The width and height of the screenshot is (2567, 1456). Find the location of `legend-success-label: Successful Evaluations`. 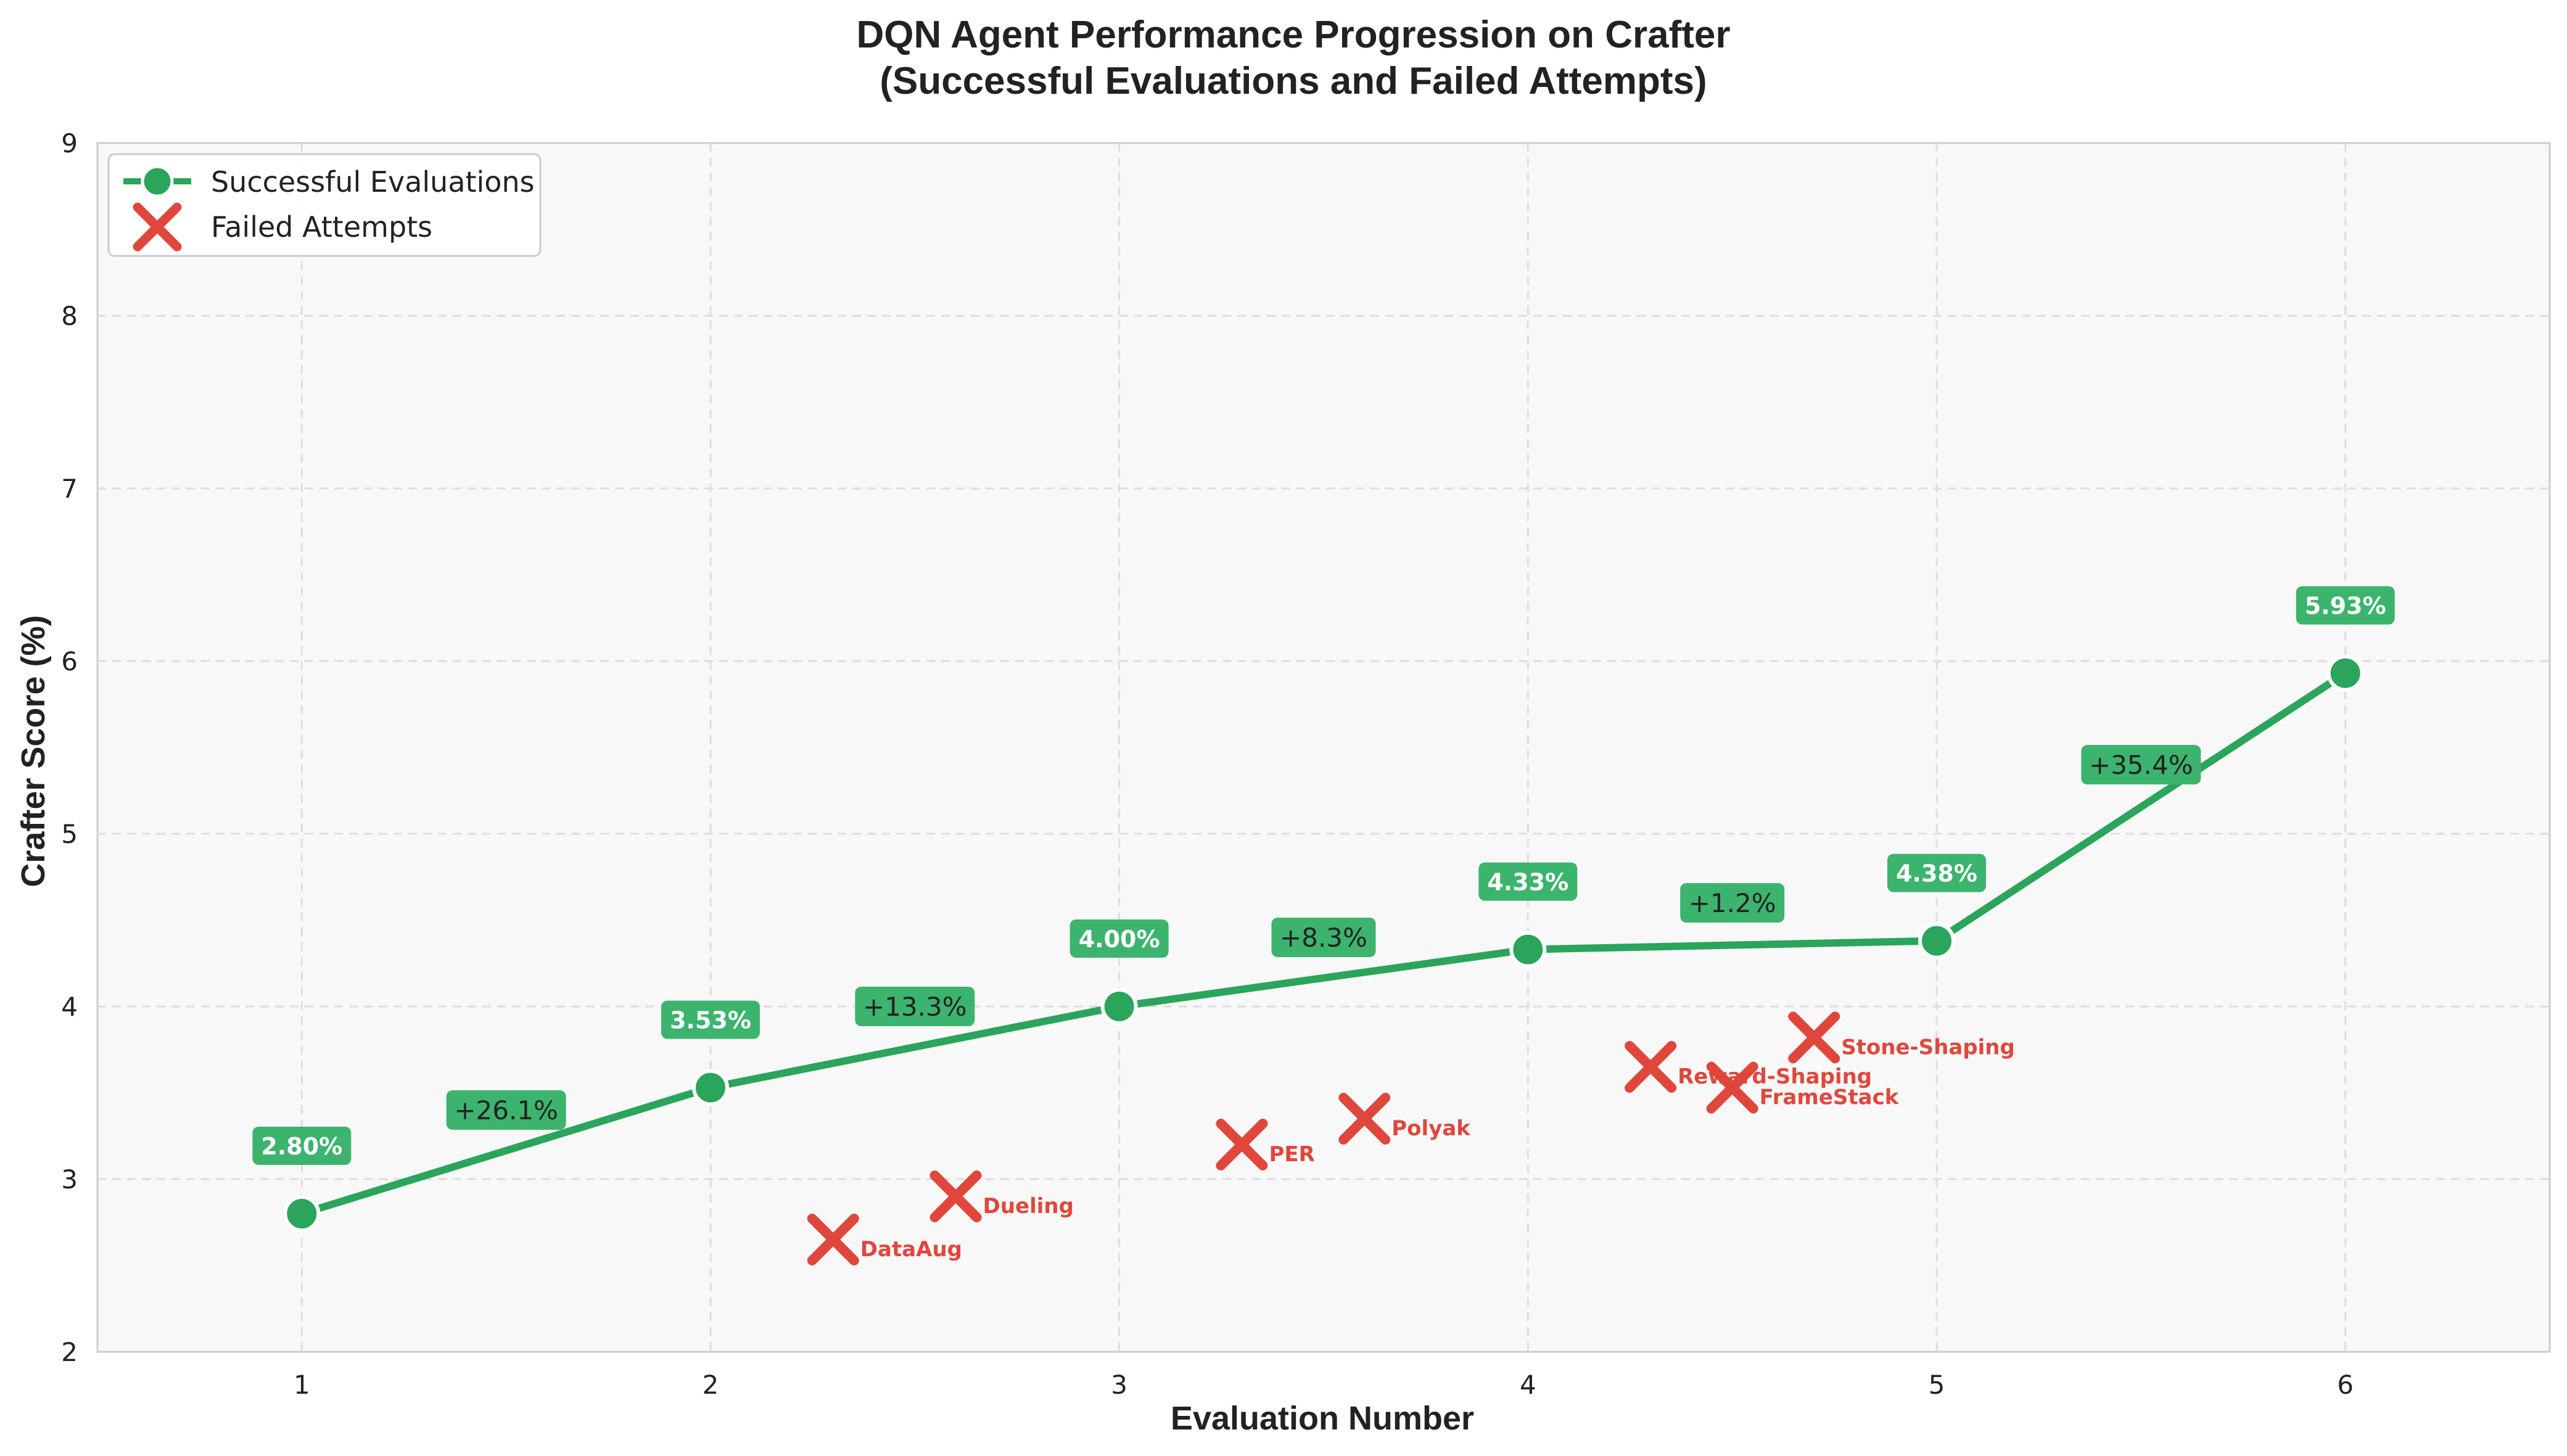

legend-success-label: Successful Evaluations is located at coordinates (373, 182).